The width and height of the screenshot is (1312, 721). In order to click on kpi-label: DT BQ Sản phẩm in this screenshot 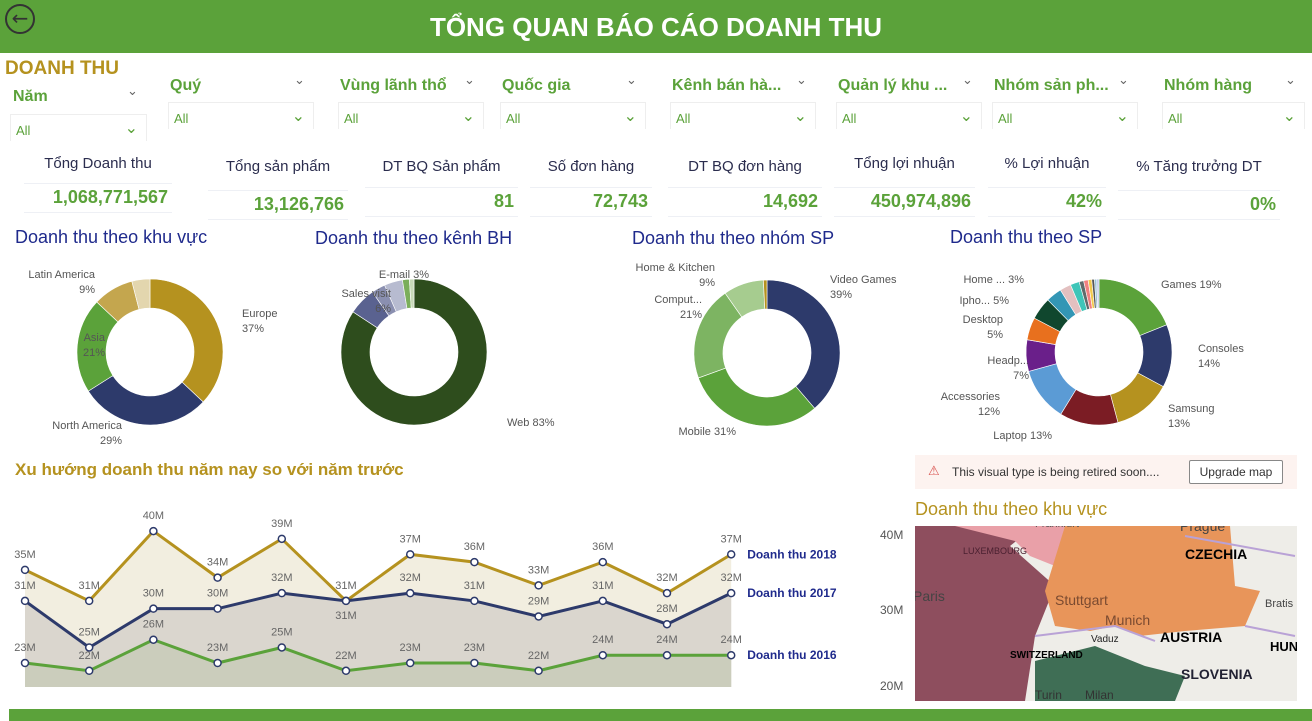, I will do `click(441, 166)`.